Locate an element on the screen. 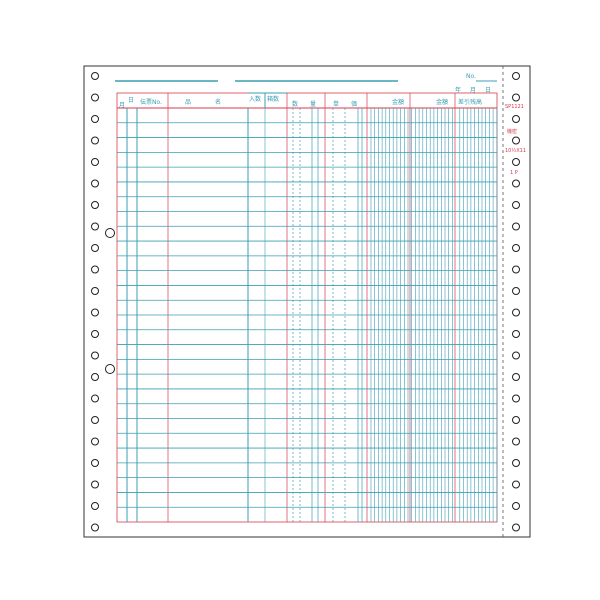 The width and height of the screenshot is (600, 600). column-header: 数 量 is located at coordinates (304, 104).